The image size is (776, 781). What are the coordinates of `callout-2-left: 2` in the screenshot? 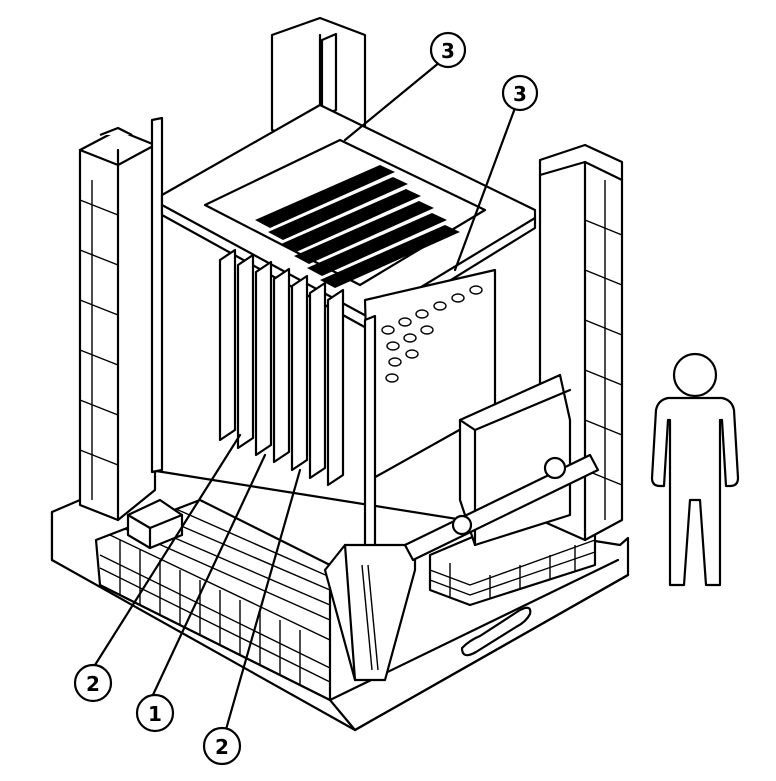 It's located at (93, 683).